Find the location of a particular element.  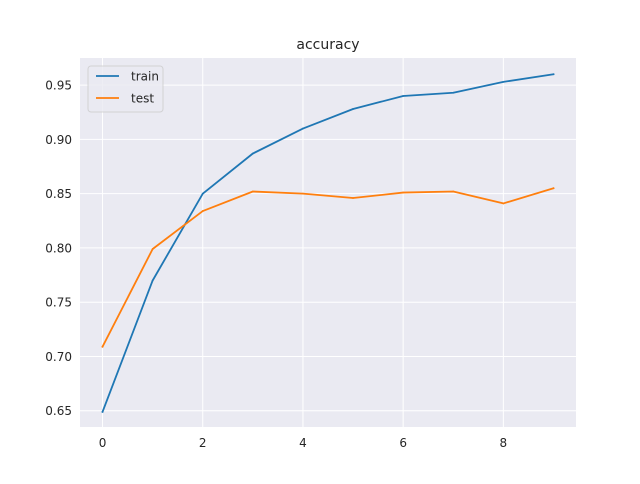

legend-box is located at coordinates (125, 89).